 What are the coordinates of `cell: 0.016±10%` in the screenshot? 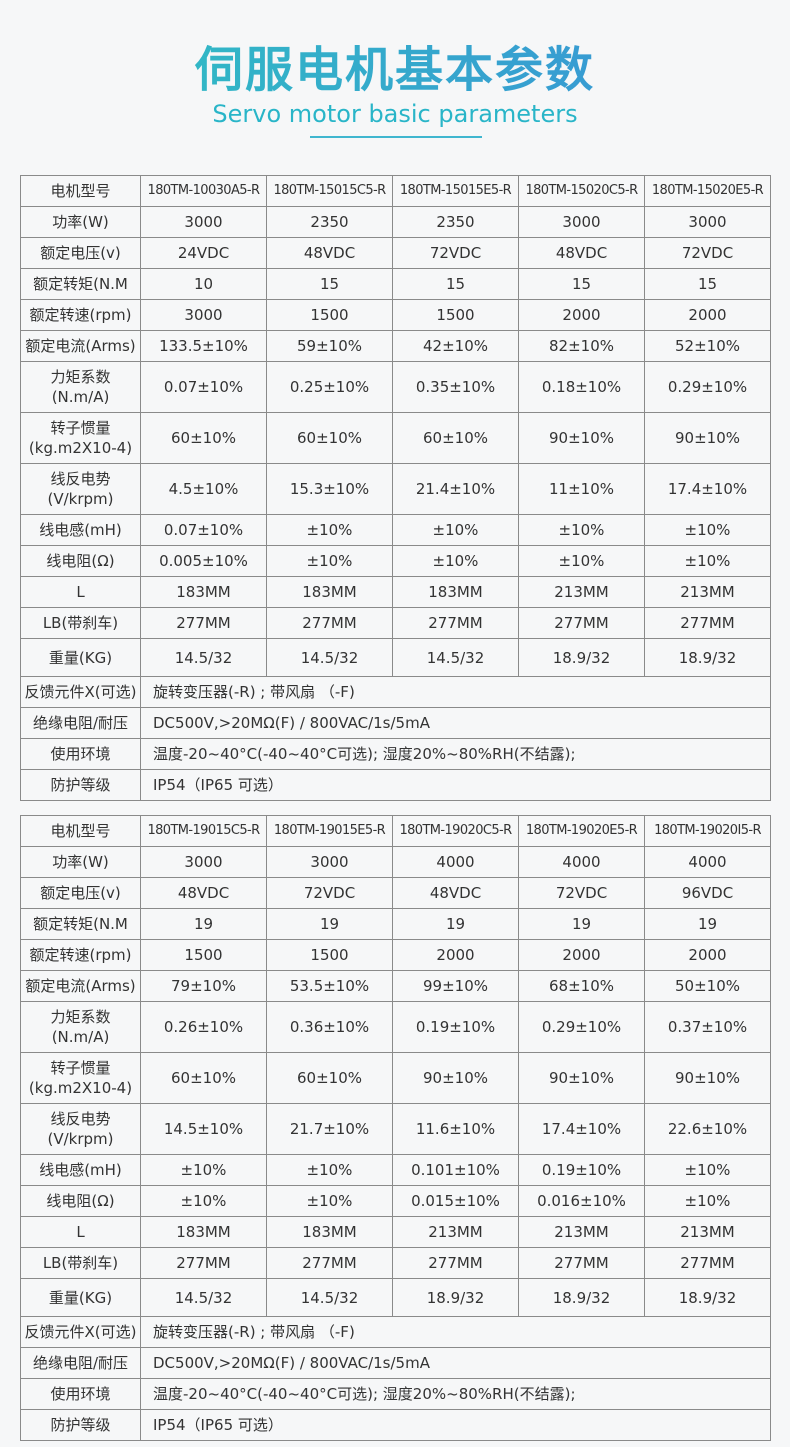 It's located at (581, 1201).